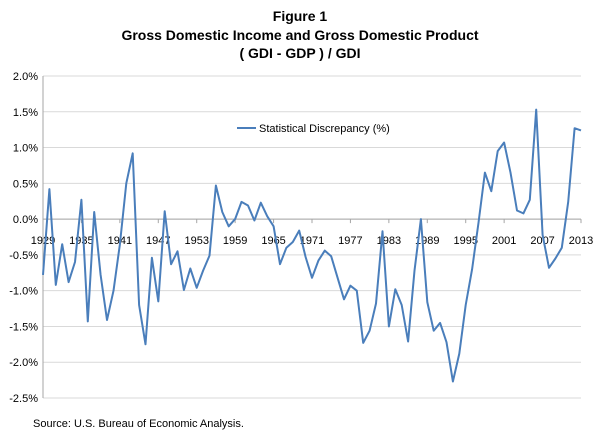 The width and height of the screenshot is (600, 436). Describe the element at coordinates (350, 241) in the screenshot. I see `x-tick-label: 1977` at that location.